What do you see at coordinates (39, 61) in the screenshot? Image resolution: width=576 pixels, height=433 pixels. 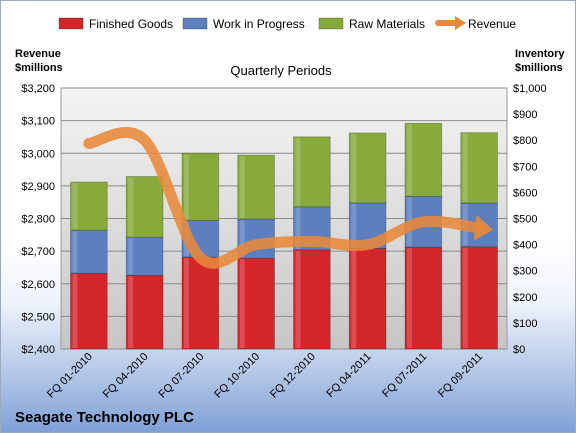 I see `left-axis-title: Revenue $millions` at bounding box center [39, 61].